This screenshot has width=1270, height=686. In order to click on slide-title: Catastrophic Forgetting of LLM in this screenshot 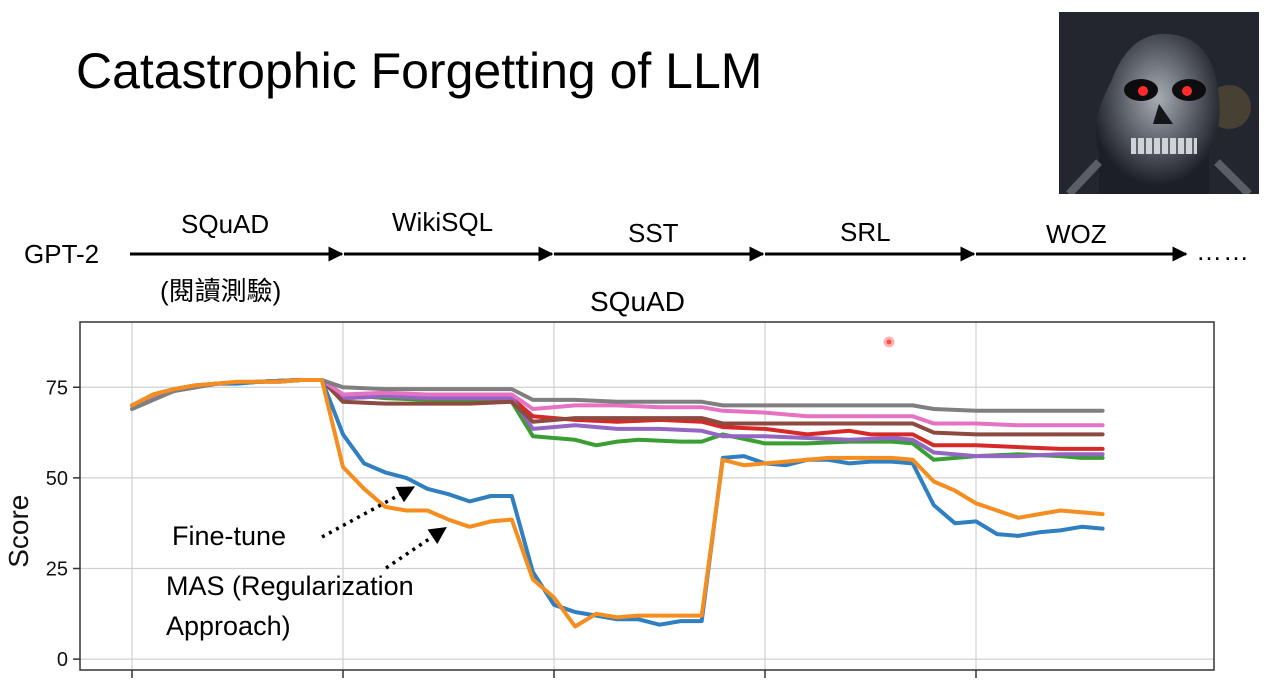, I will do `click(419, 71)`.